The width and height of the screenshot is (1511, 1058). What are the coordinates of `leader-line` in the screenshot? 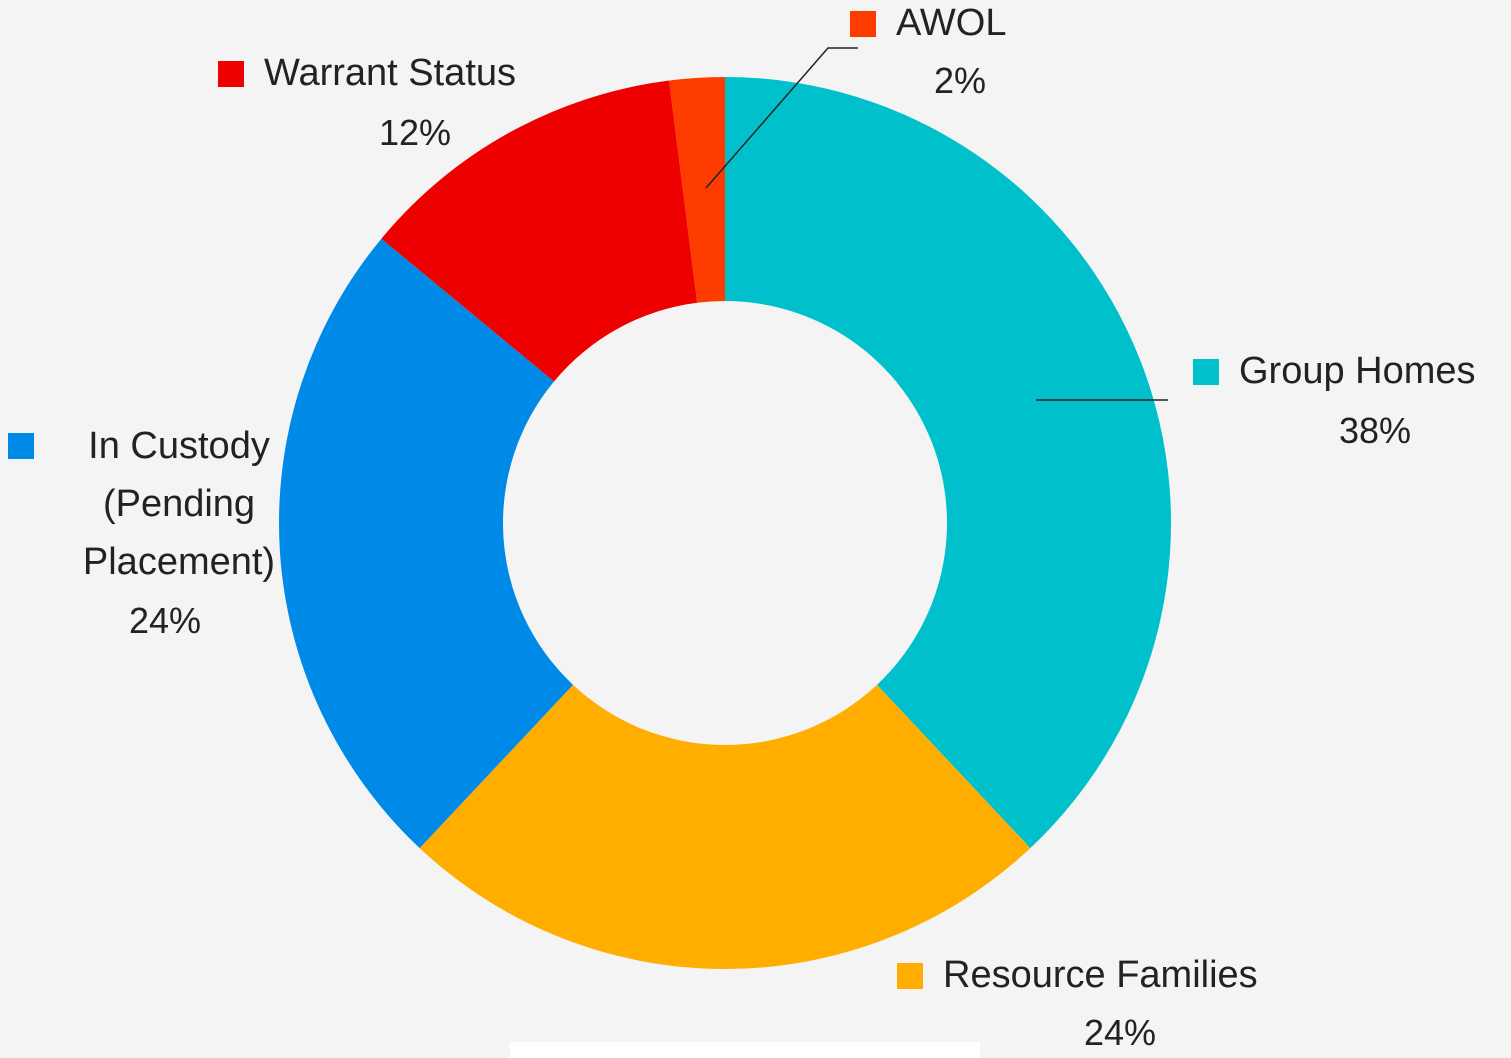 It's located at (781, 118).